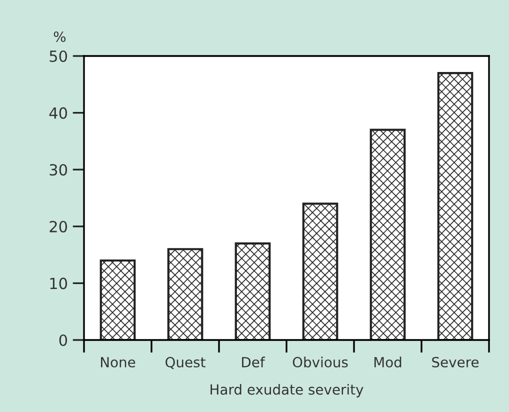 The width and height of the screenshot is (509, 412). What do you see at coordinates (186, 363) in the screenshot?
I see `x-tick-label: Quest` at bounding box center [186, 363].